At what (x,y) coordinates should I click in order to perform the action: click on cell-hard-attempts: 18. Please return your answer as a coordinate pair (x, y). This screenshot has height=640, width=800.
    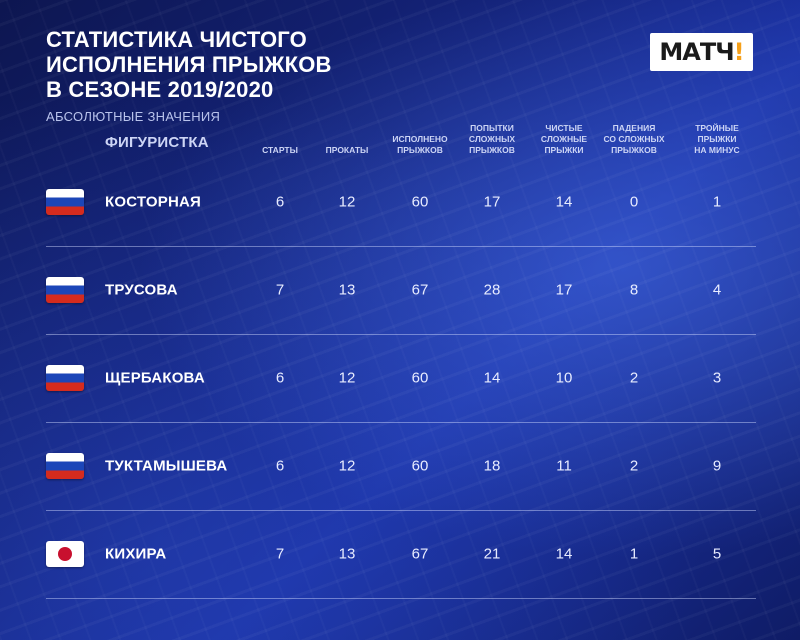
    Looking at the image, I should click on (492, 466).